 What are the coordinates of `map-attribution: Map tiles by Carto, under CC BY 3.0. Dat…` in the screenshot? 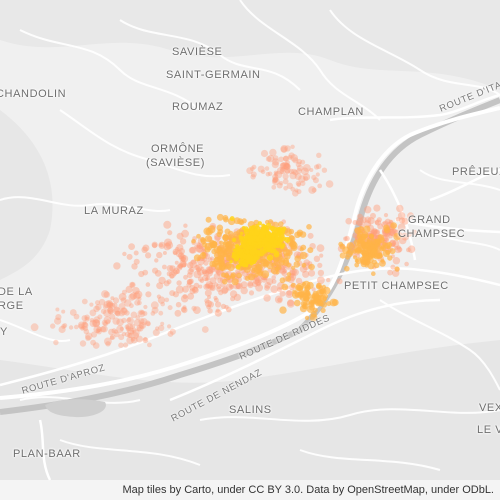 It's located at (250, 490).